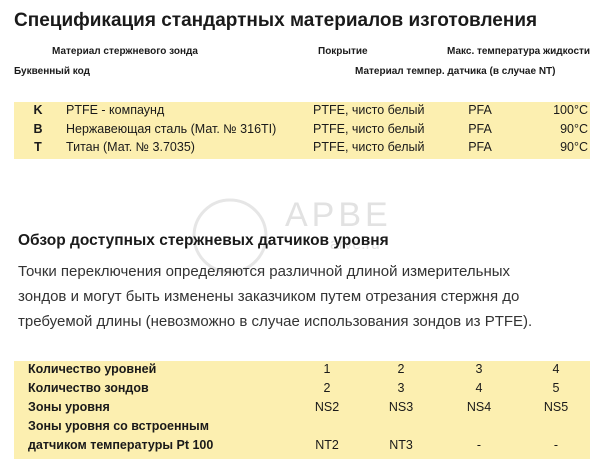 This screenshot has height=473, width=603. I want to click on cell: T, so click(38, 147).